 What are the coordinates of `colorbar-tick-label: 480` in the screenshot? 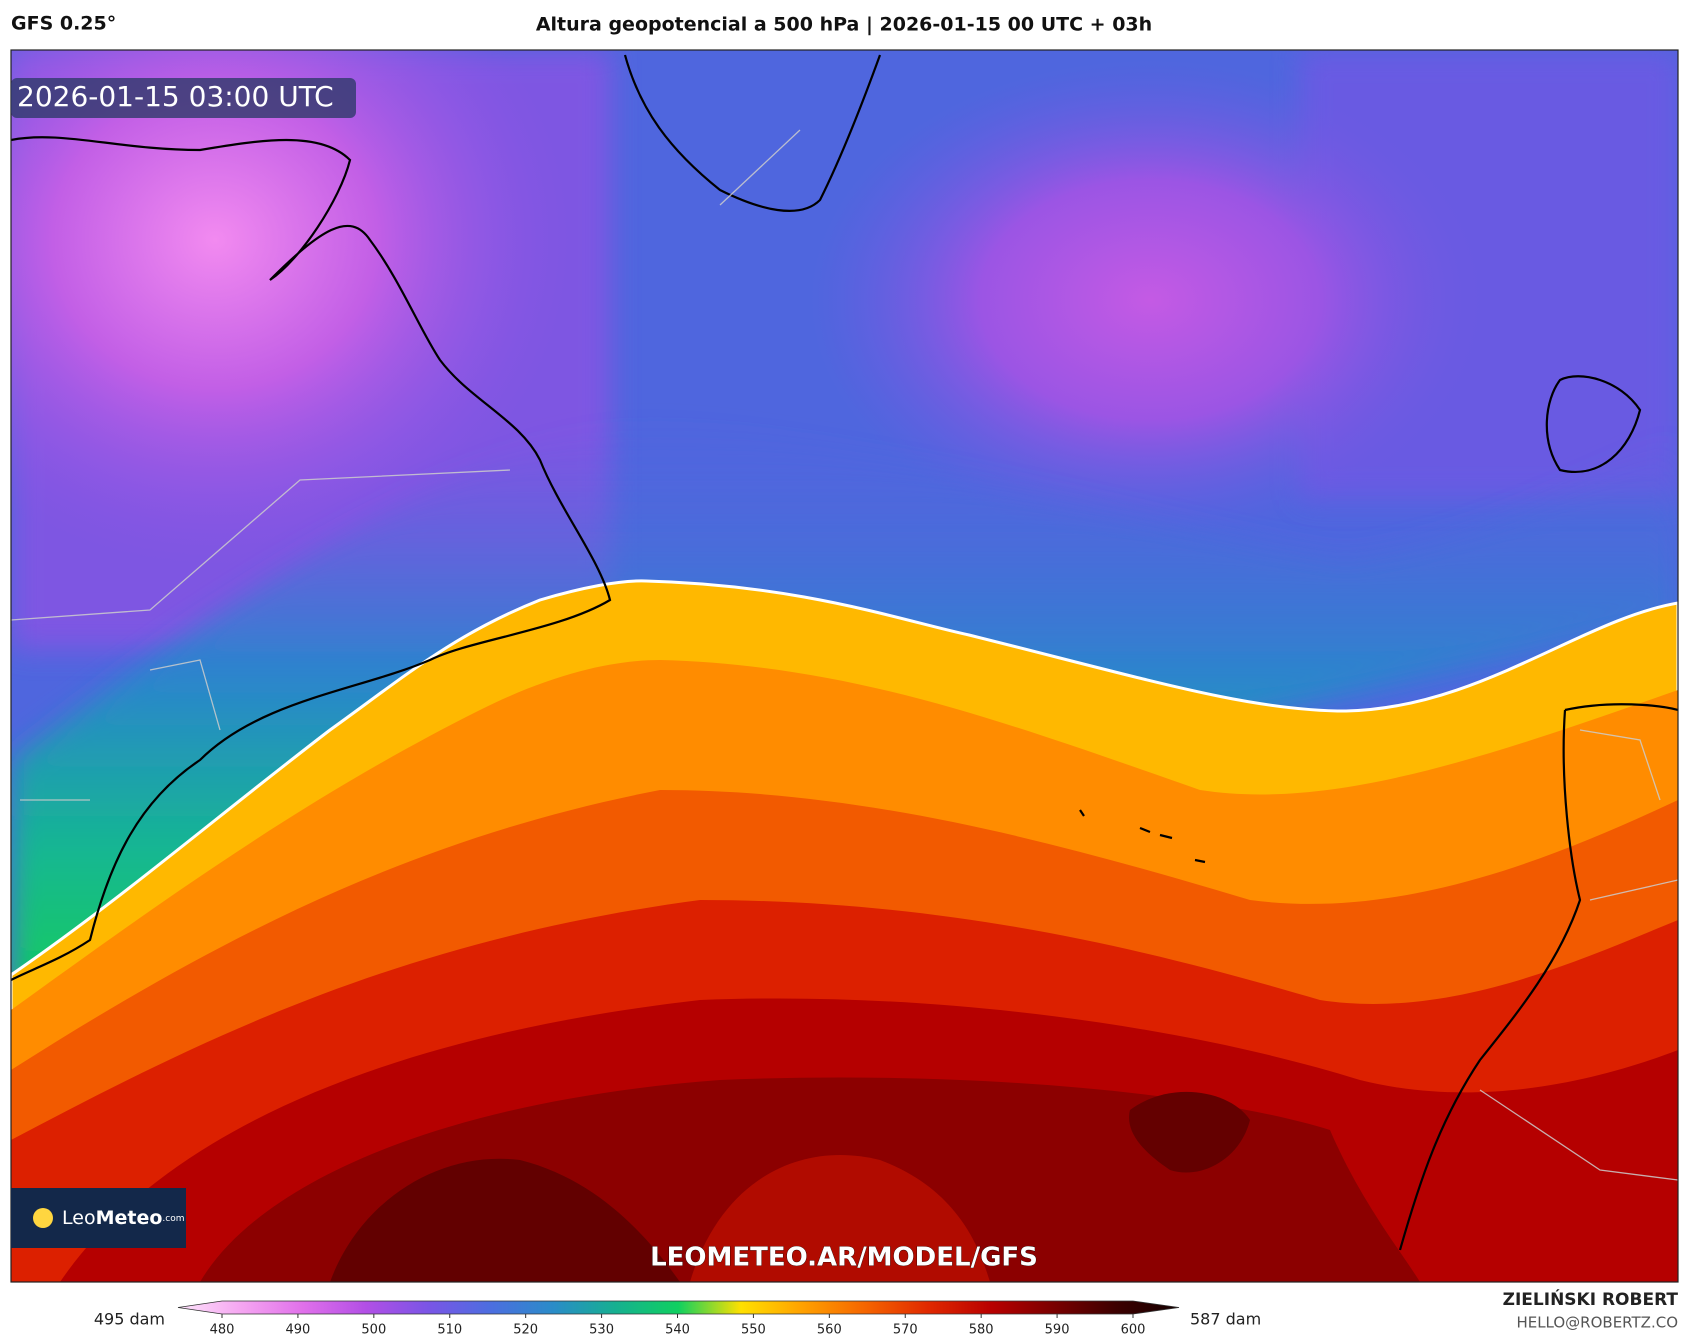 It's located at (222, 1330).